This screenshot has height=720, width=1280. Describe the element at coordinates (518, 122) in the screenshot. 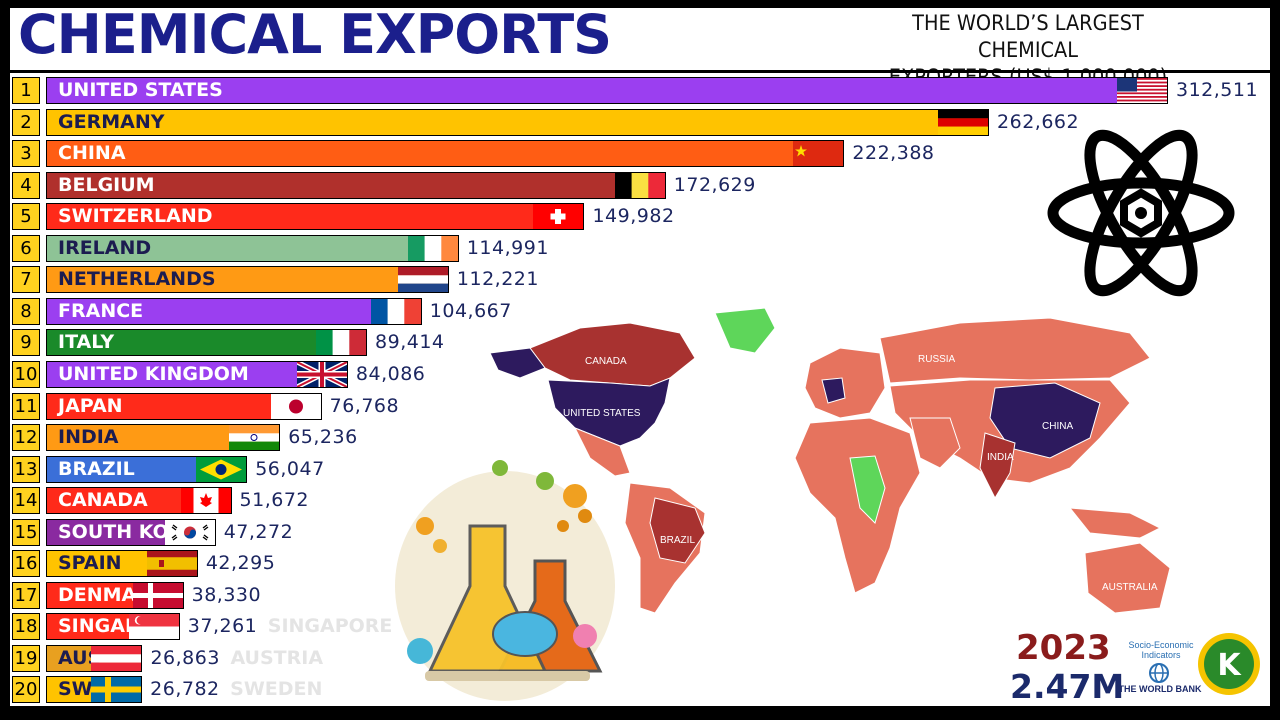

I see `bar-germany: GERMANY` at that location.